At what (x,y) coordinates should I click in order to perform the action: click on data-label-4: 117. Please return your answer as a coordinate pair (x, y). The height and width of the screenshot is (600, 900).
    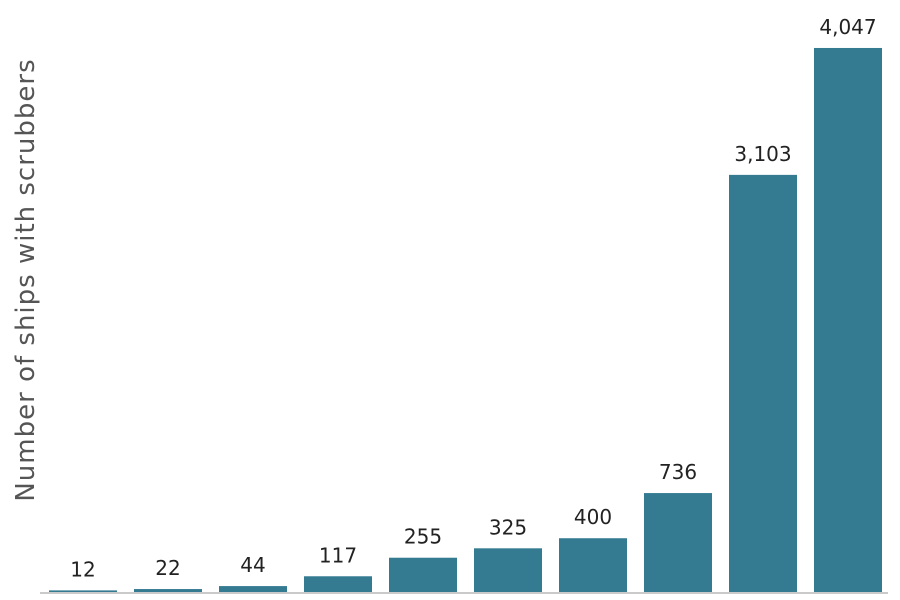
    Looking at the image, I should click on (338, 555).